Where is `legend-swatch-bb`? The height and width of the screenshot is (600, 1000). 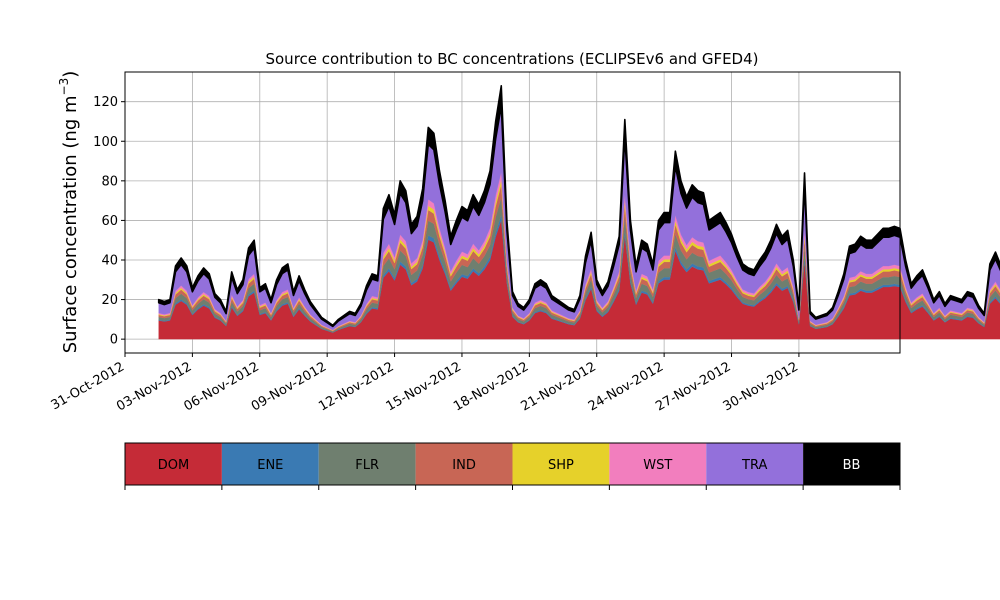 legend-swatch-bb is located at coordinates (851, 464).